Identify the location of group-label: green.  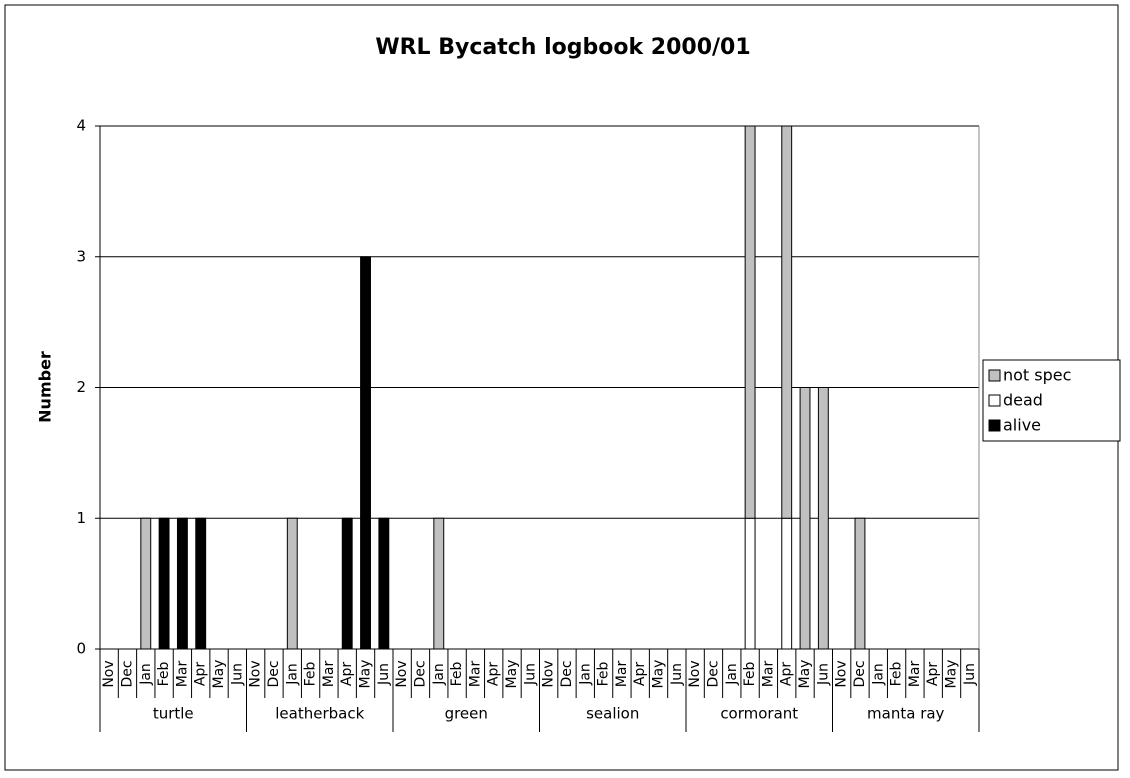
(466, 714).